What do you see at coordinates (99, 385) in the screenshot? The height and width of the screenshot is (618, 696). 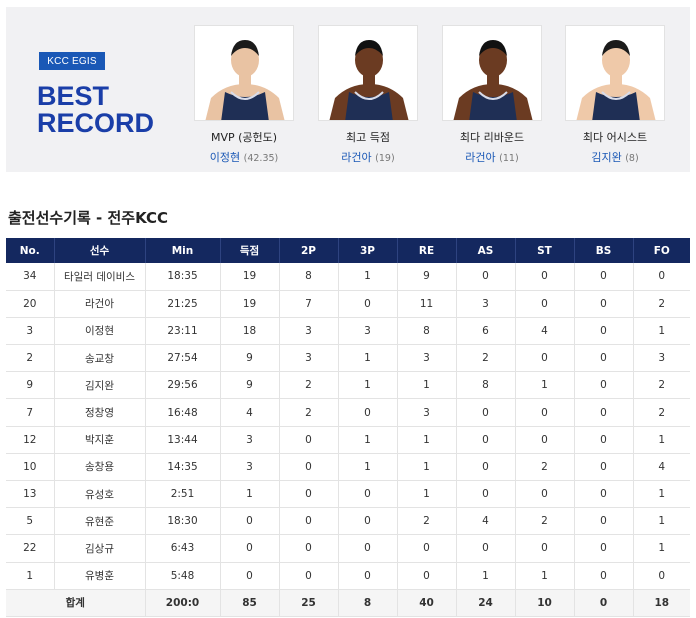 I see `player-name-cell: 김지완` at bounding box center [99, 385].